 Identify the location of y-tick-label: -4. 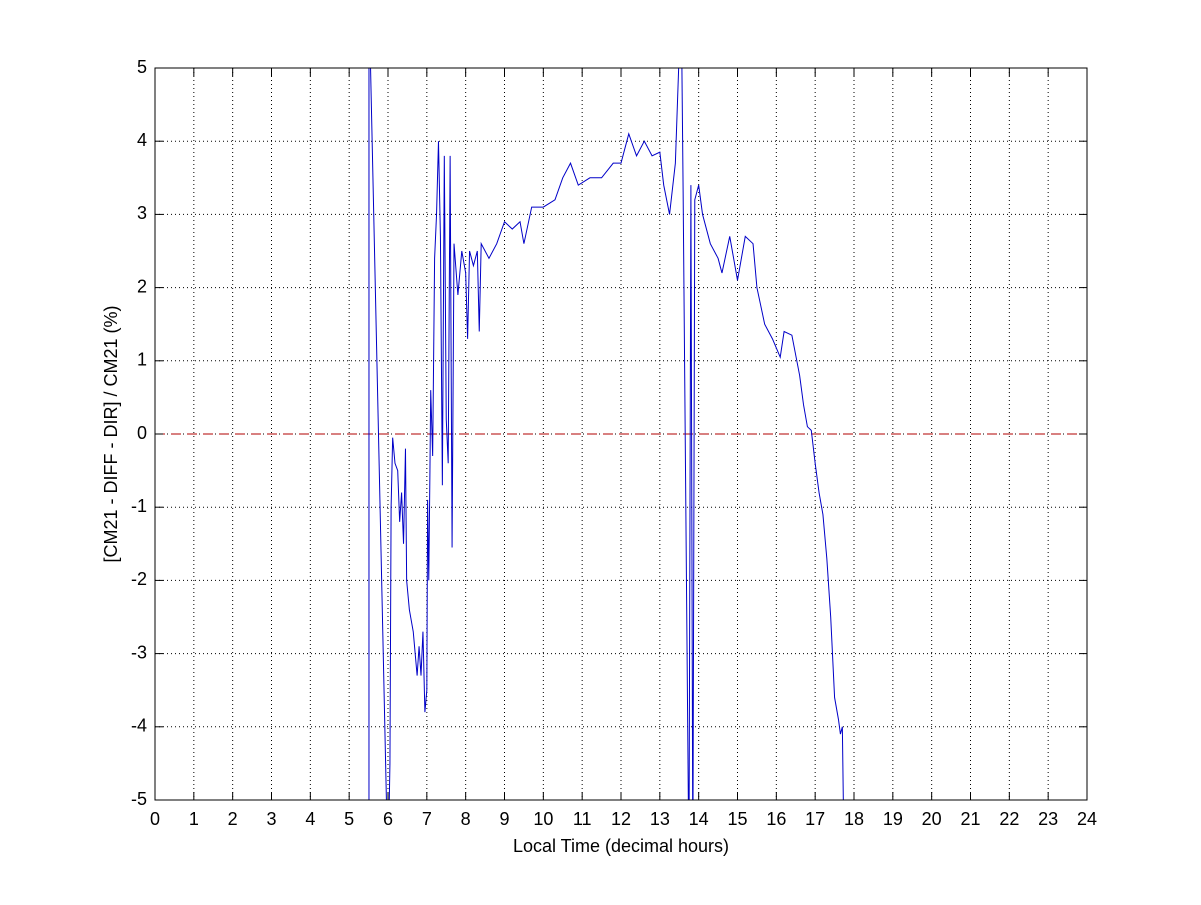
(139, 726).